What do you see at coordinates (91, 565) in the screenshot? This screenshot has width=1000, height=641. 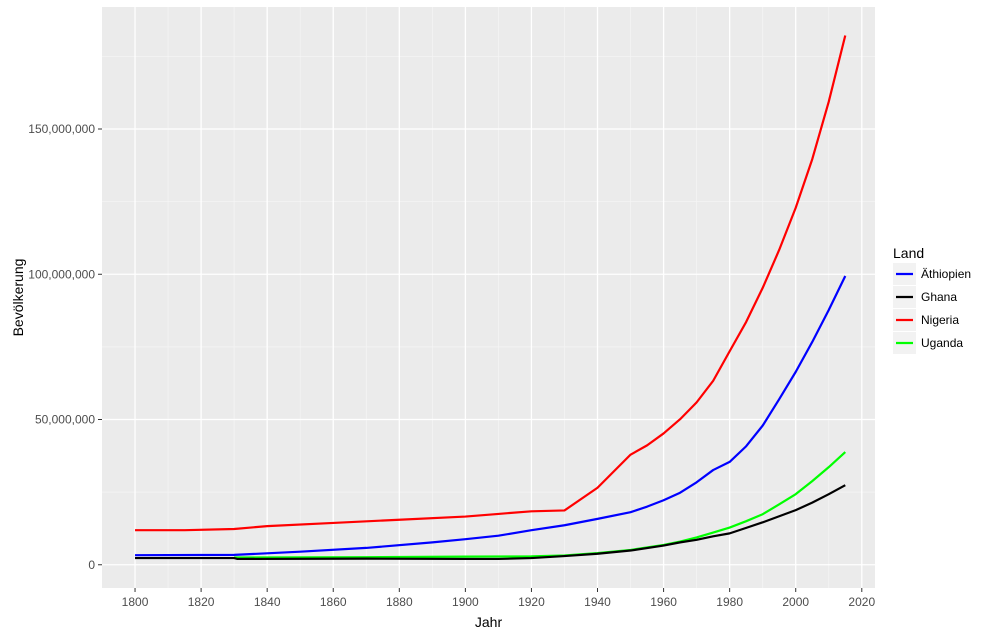 I see `y-tick-label: 0` at bounding box center [91, 565].